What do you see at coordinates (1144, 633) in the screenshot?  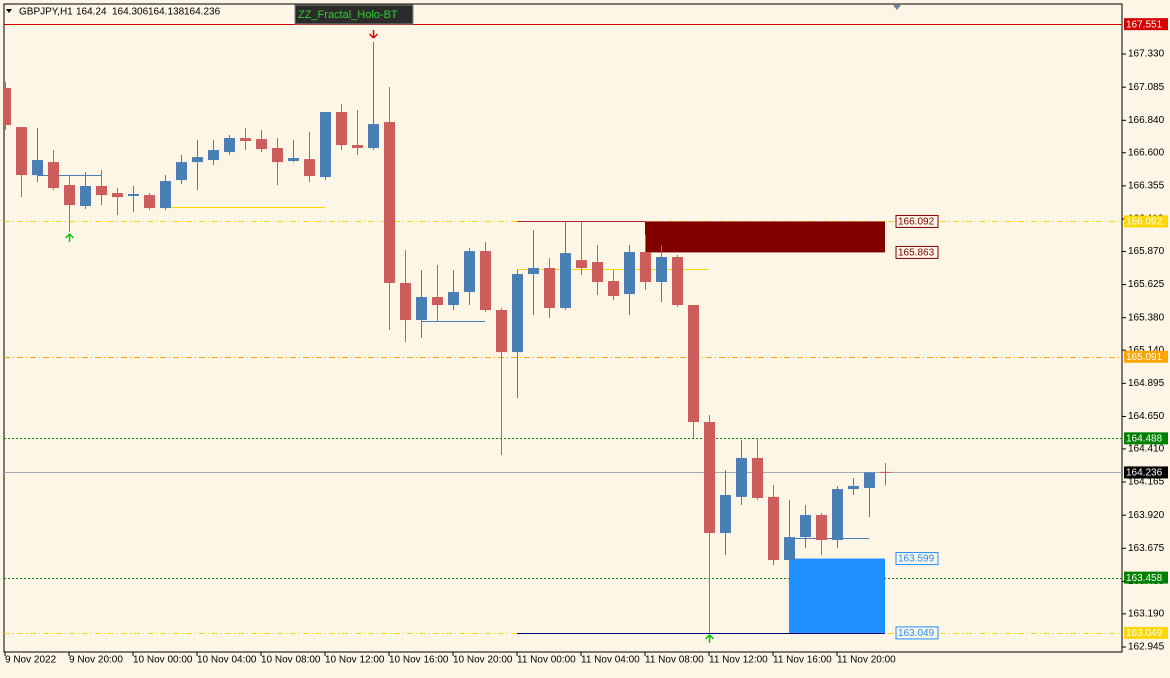 I see `level-label: 163.049` at bounding box center [1144, 633].